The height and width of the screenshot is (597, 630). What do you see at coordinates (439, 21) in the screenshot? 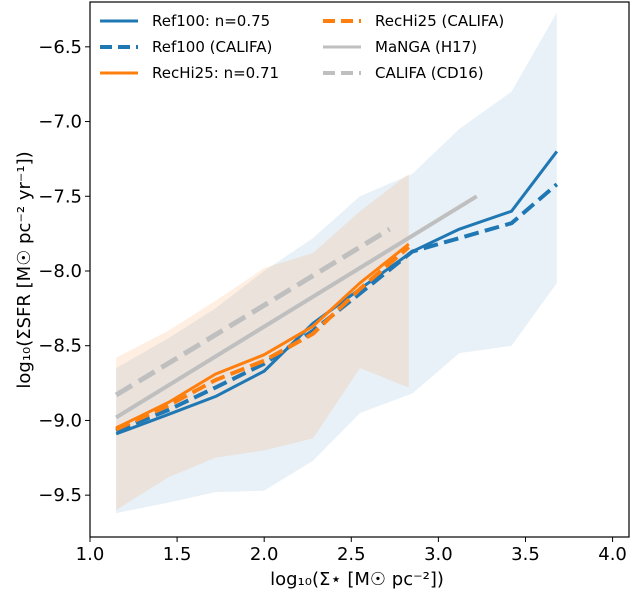
I see `legend-label: RecHi25 (CALIFA)` at bounding box center [439, 21].